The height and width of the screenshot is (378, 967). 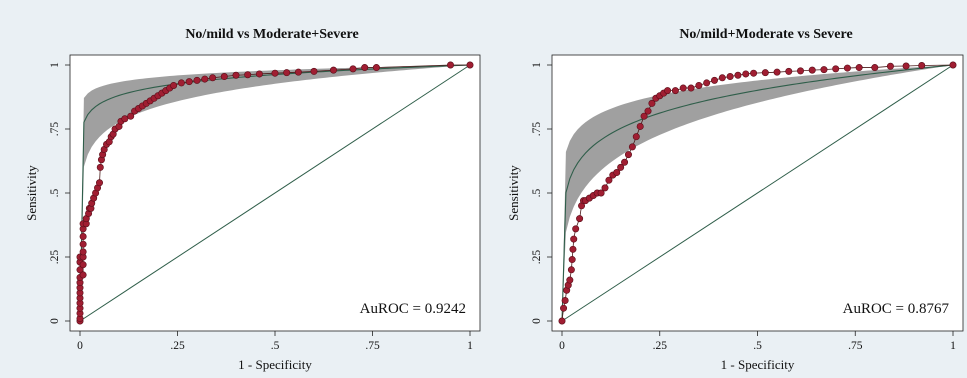 I want to click on chart-title: No/mild vs Moderate+Severe, so click(x=271, y=34).